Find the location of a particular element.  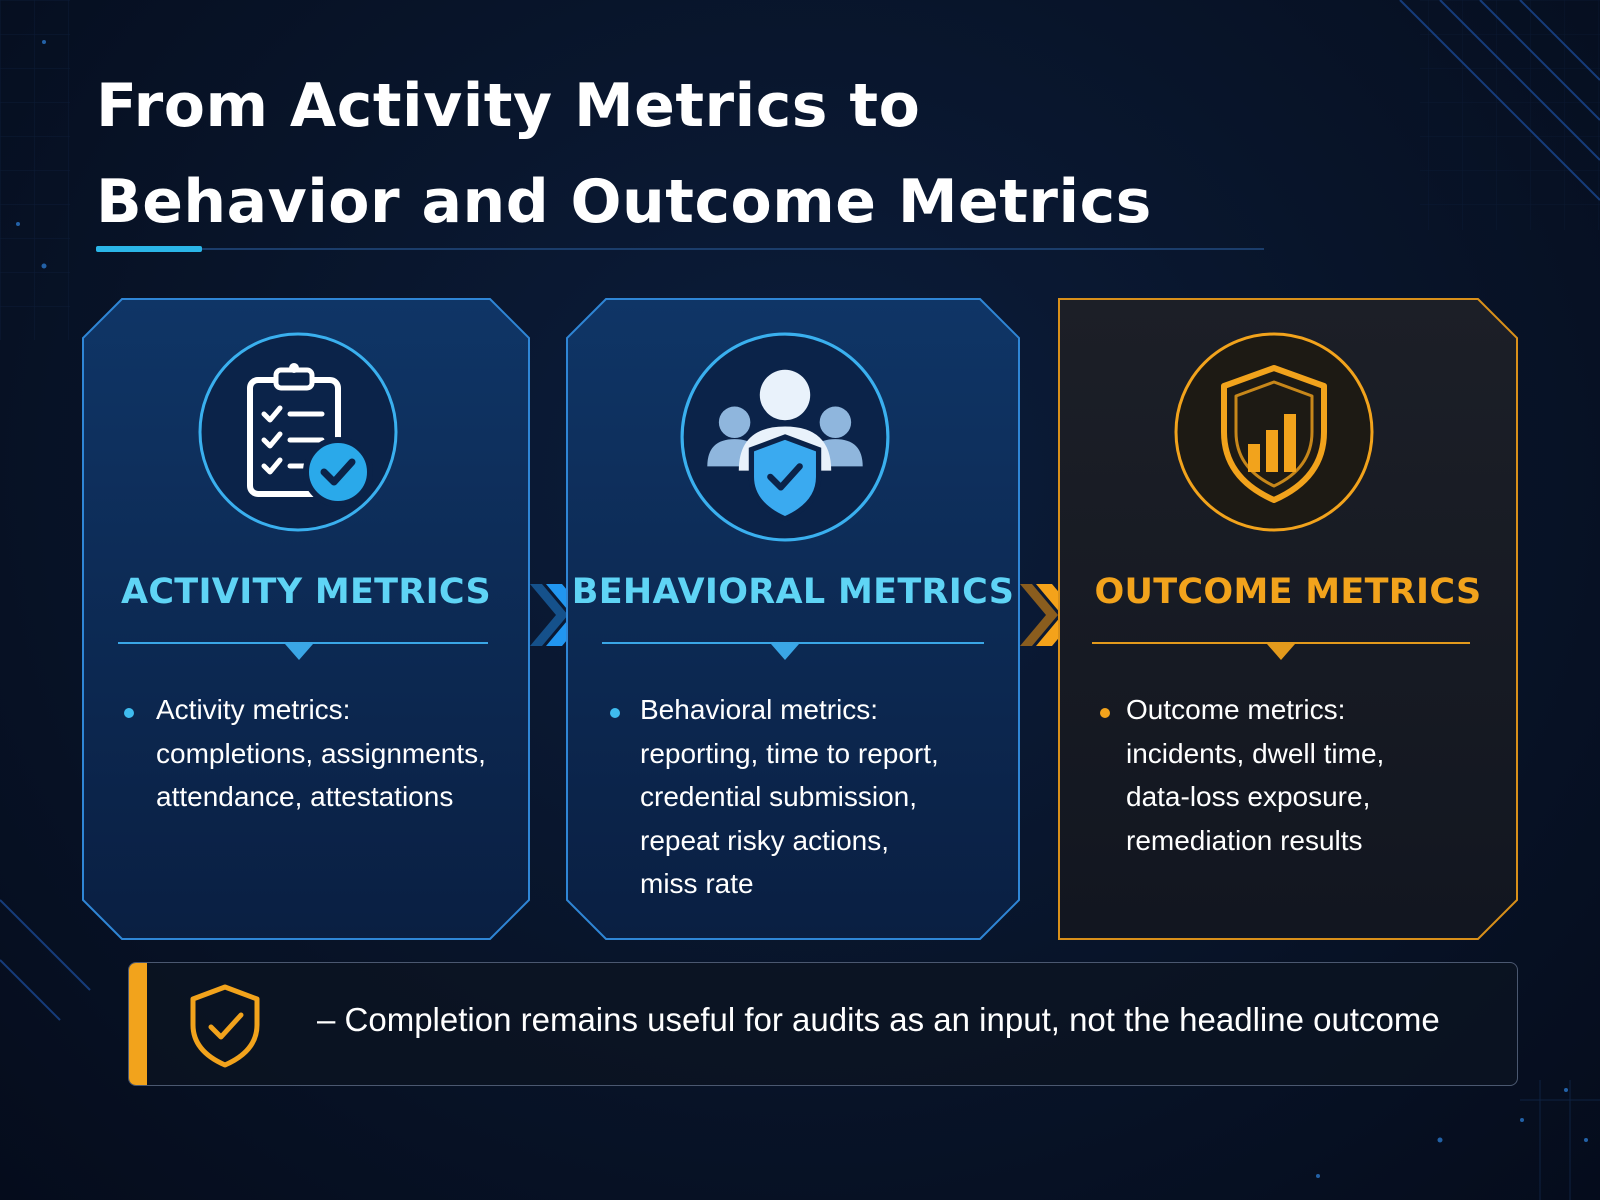

card-title: BEHAVIORAL METRICS is located at coordinates (793, 592).